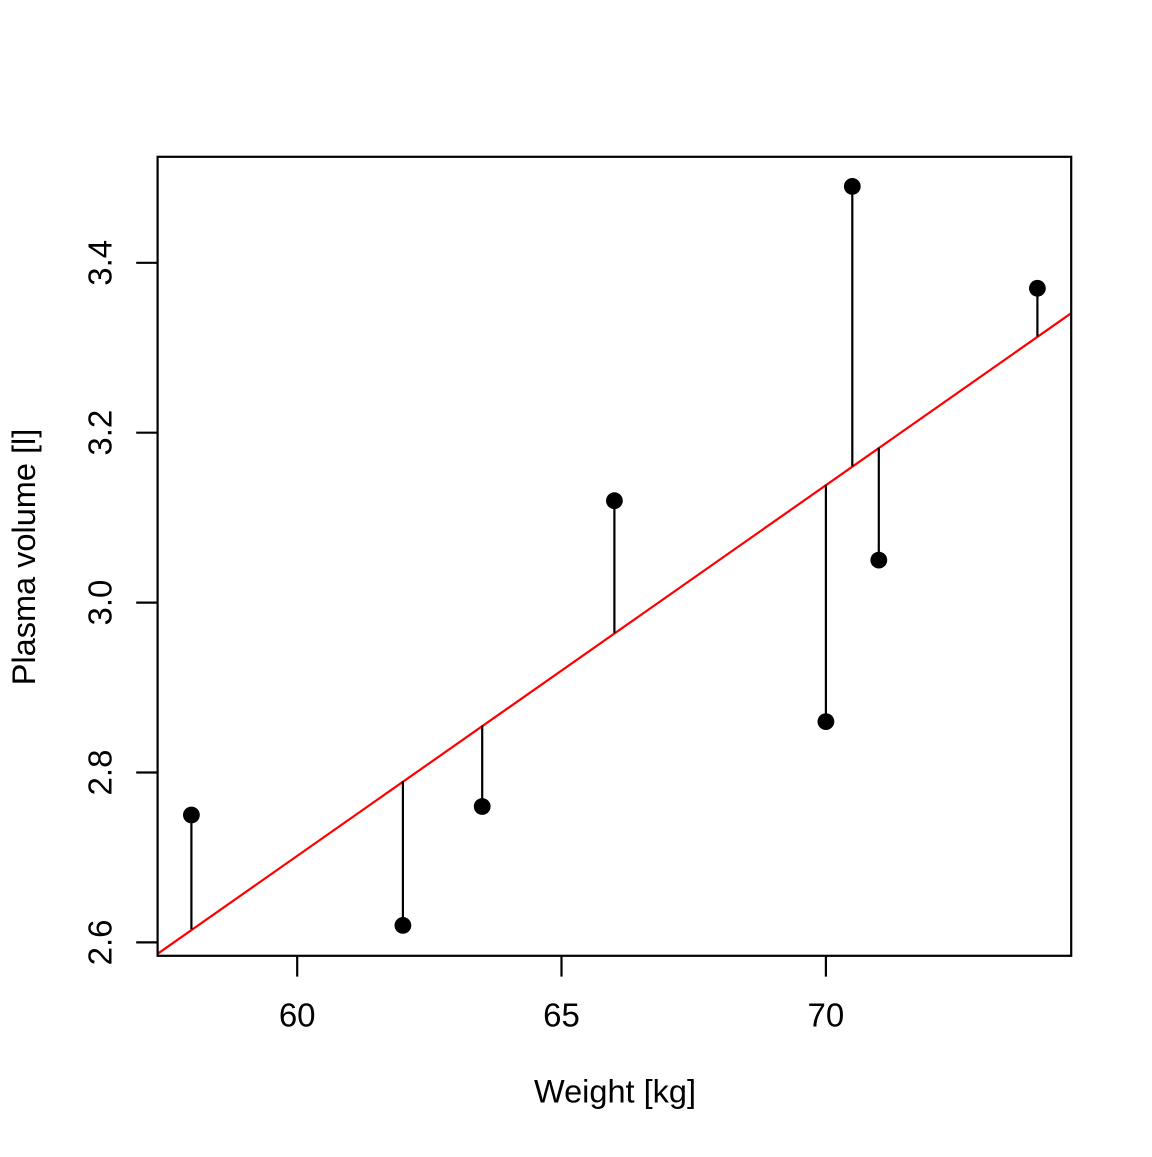 The width and height of the screenshot is (1152, 1157). Describe the element at coordinates (100, 263) in the screenshot. I see `svg-text: 3.4` at that location.